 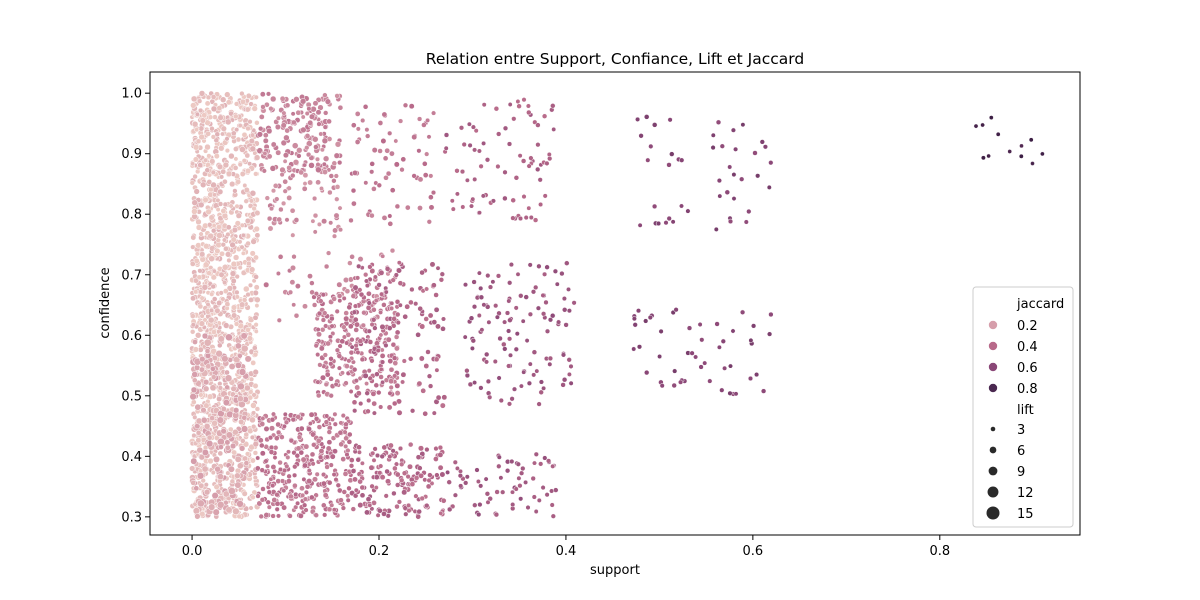 I want to click on x-axis-label: support, so click(x=615, y=570).